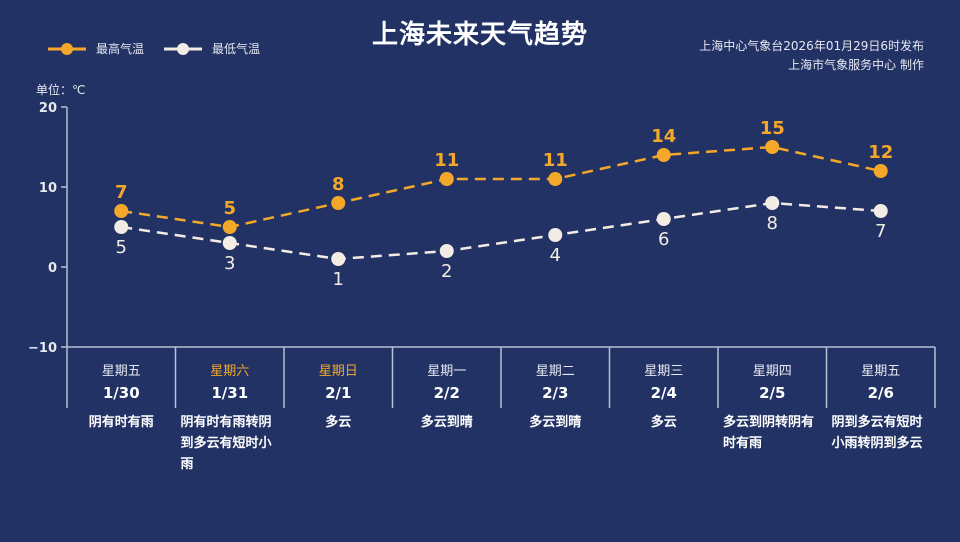 The width and height of the screenshot is (960, 542). Describe the element at coordinates (229, 263) in the screenshot. I see `low-temp-label: 3` at that location.